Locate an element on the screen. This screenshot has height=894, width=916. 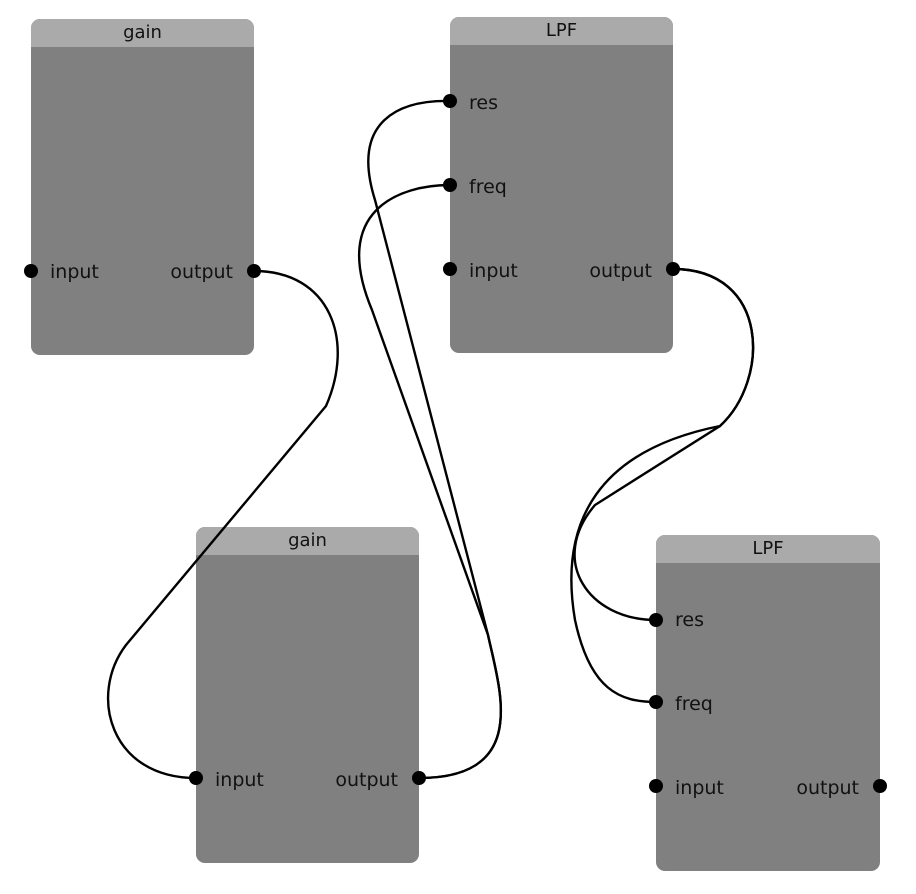
gain-node-2: gain input output is located at coordinates (307, 695).